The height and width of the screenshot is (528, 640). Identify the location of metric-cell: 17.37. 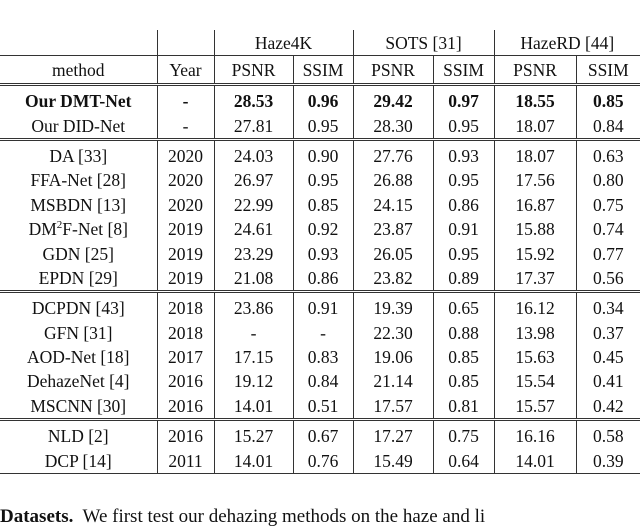
(535, 279).